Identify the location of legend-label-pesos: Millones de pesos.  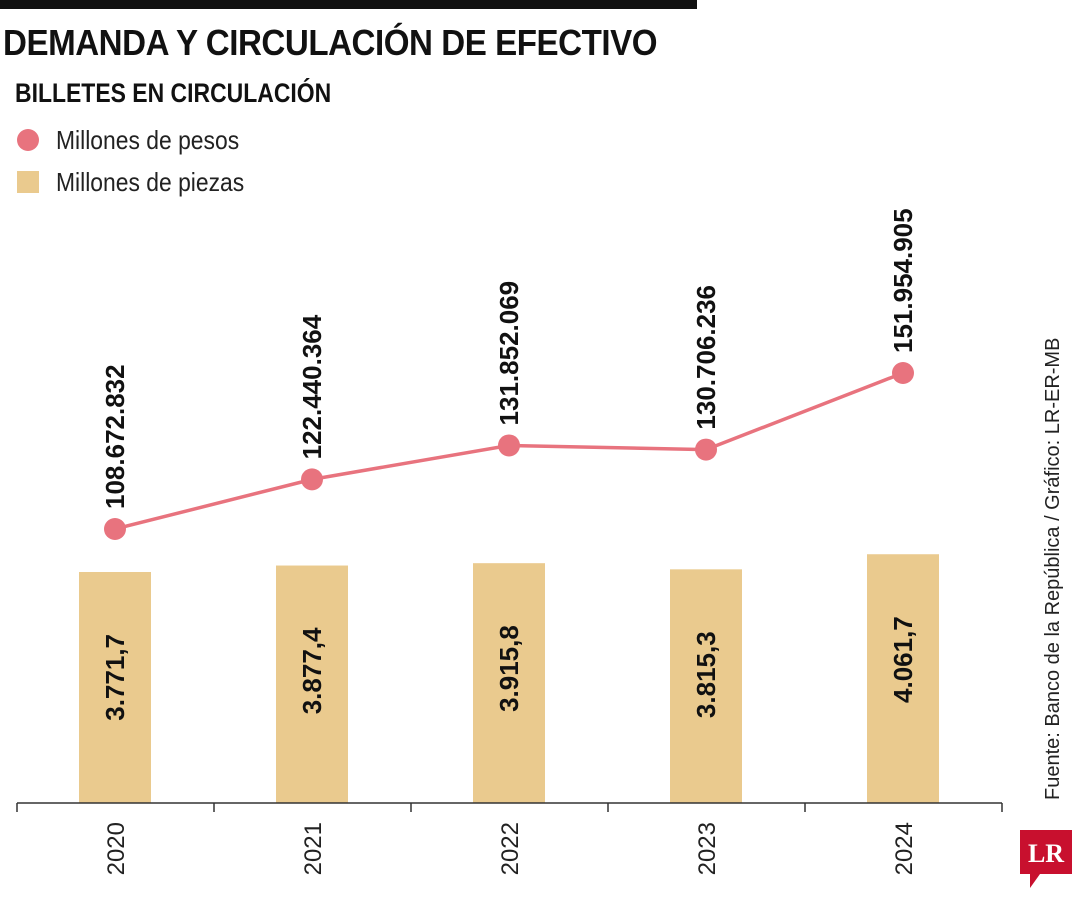
(148, 139).